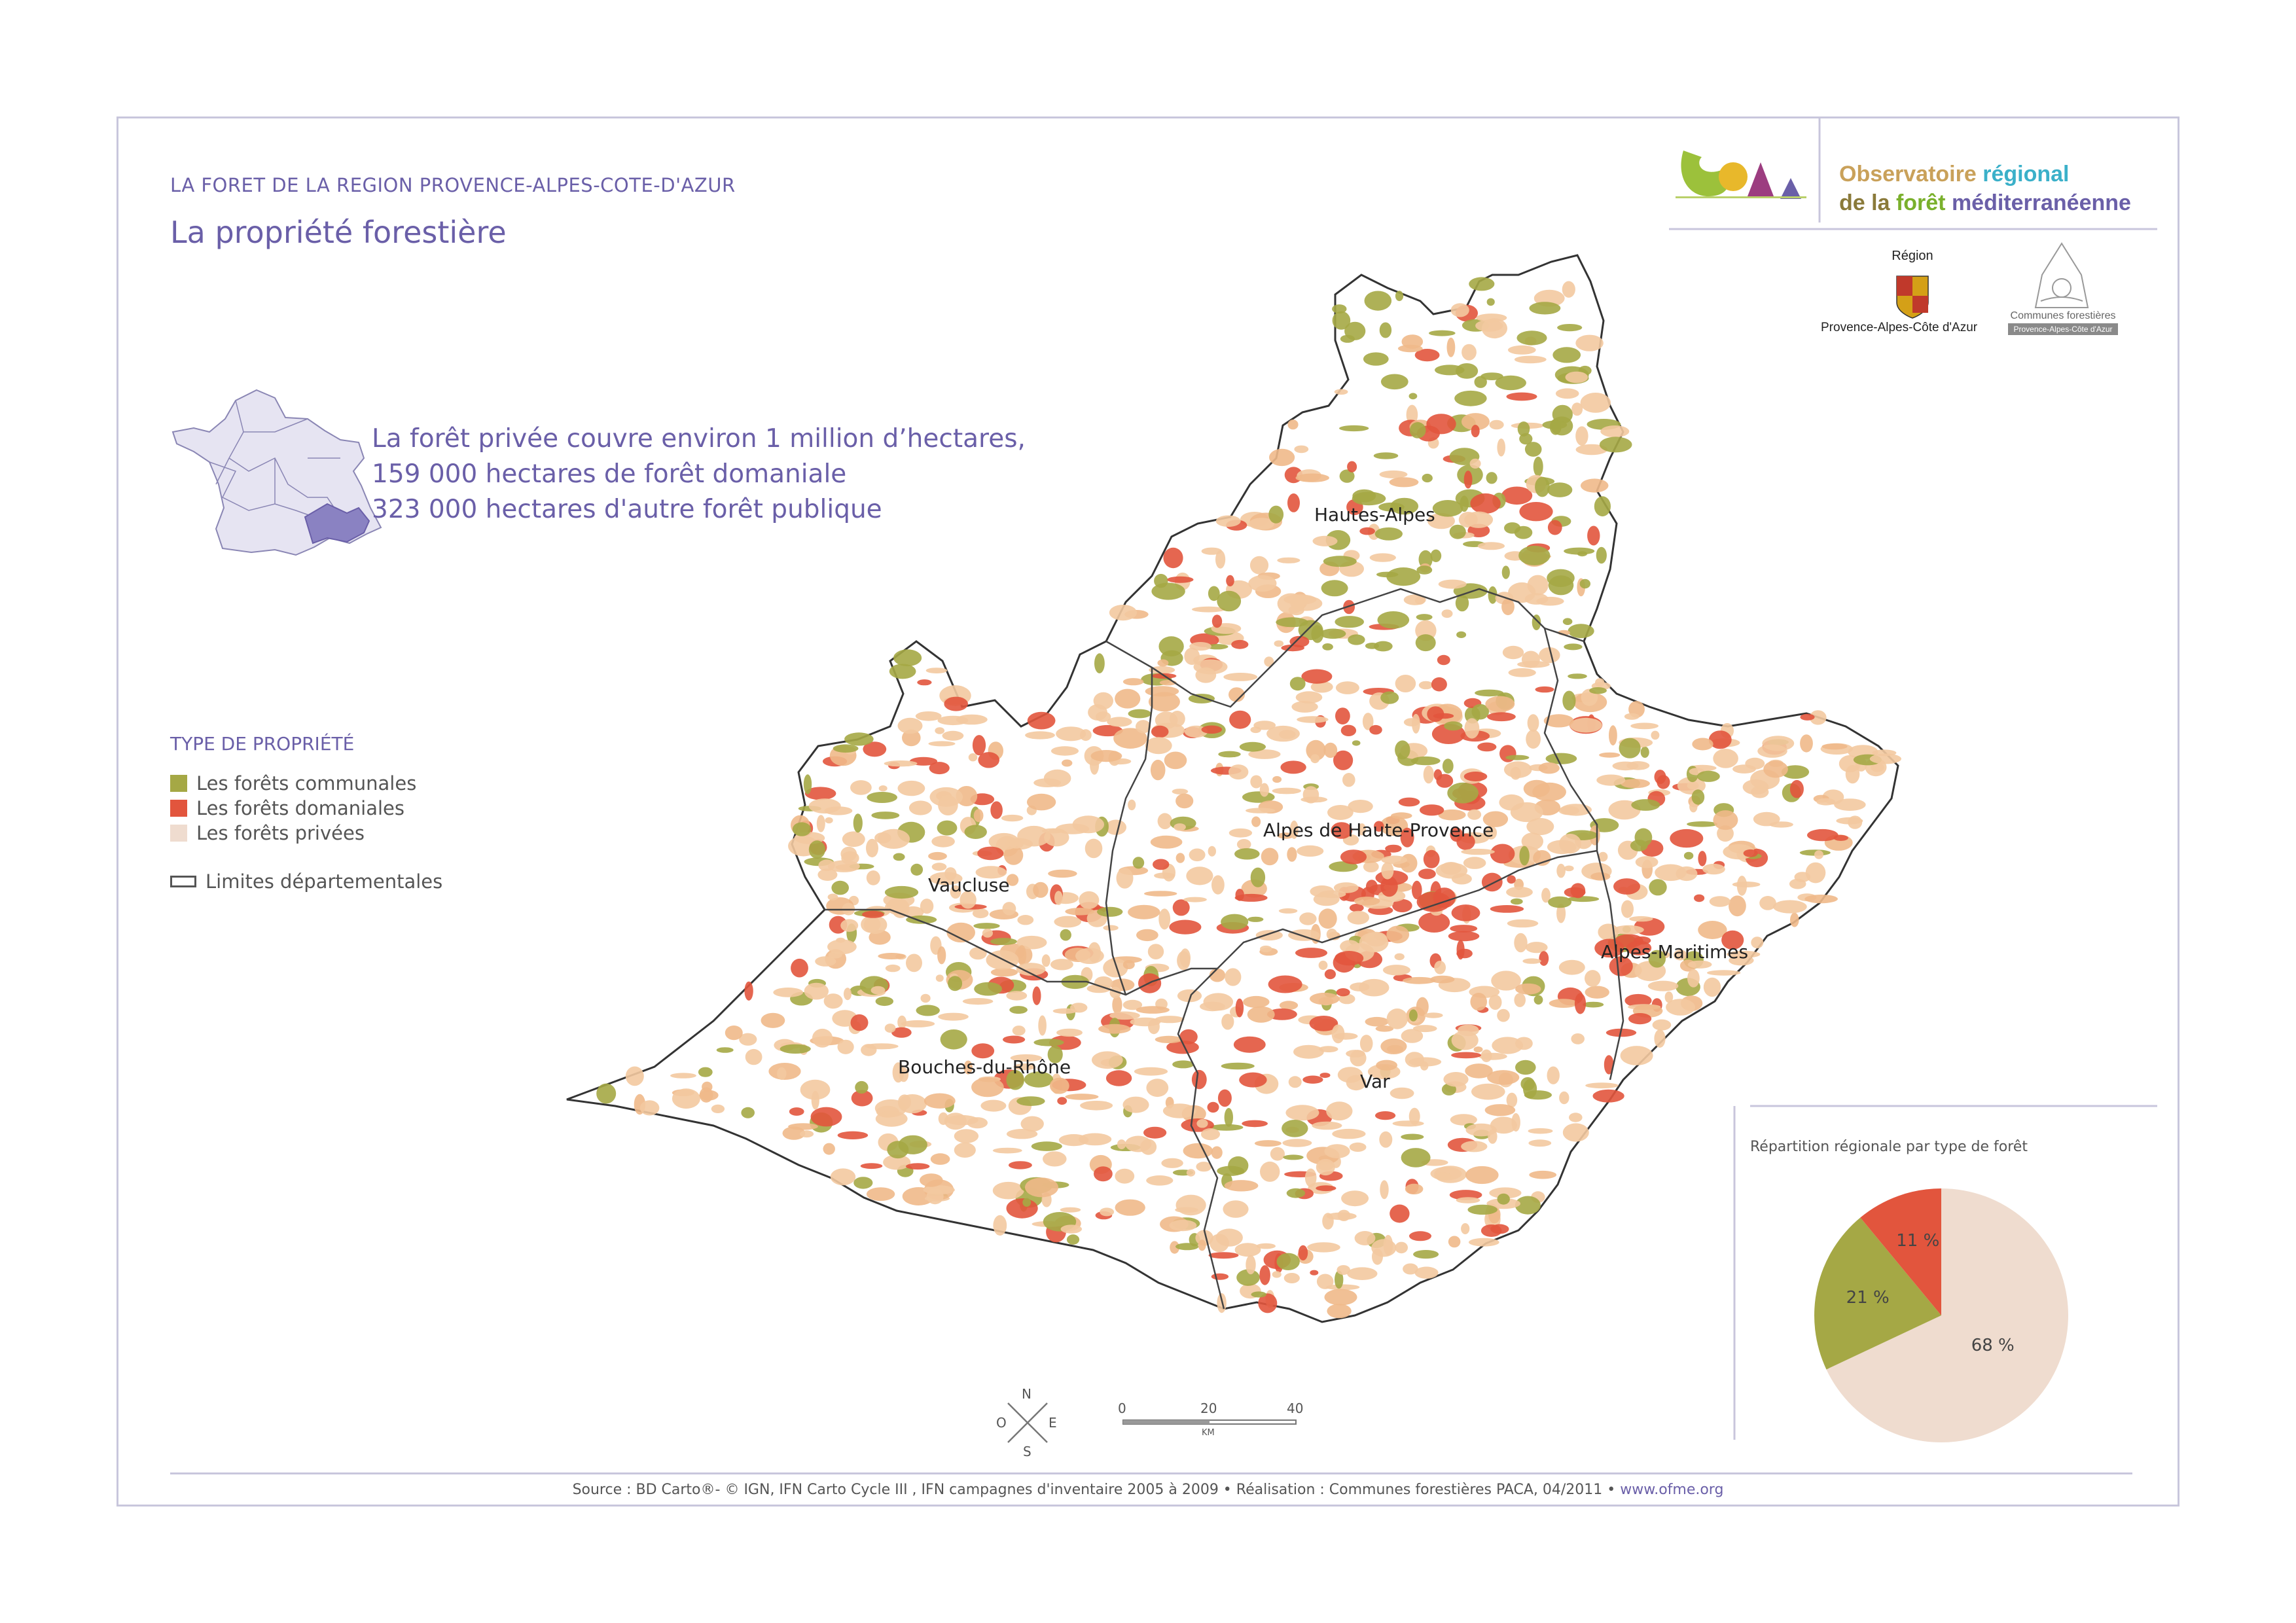 This screenshot has width=2296, height=1623. What do you see at coordinates (1672, 1490) in the screenshot?
I see `source-url-link: www.ofme.org` at bounding box center [1672, 1490].